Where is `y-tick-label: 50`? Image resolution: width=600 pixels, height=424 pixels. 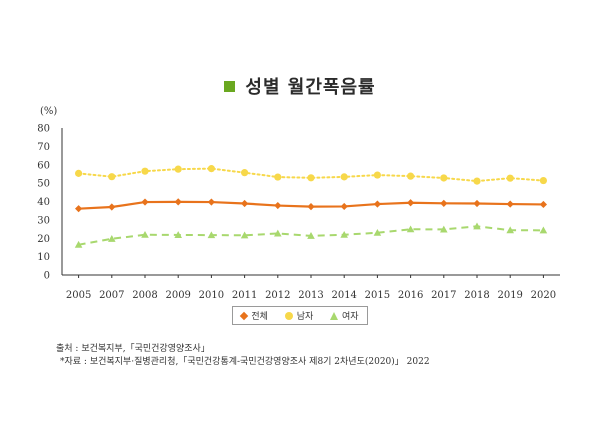
y-tick-label: 50 is located at coordinates (43, 184).